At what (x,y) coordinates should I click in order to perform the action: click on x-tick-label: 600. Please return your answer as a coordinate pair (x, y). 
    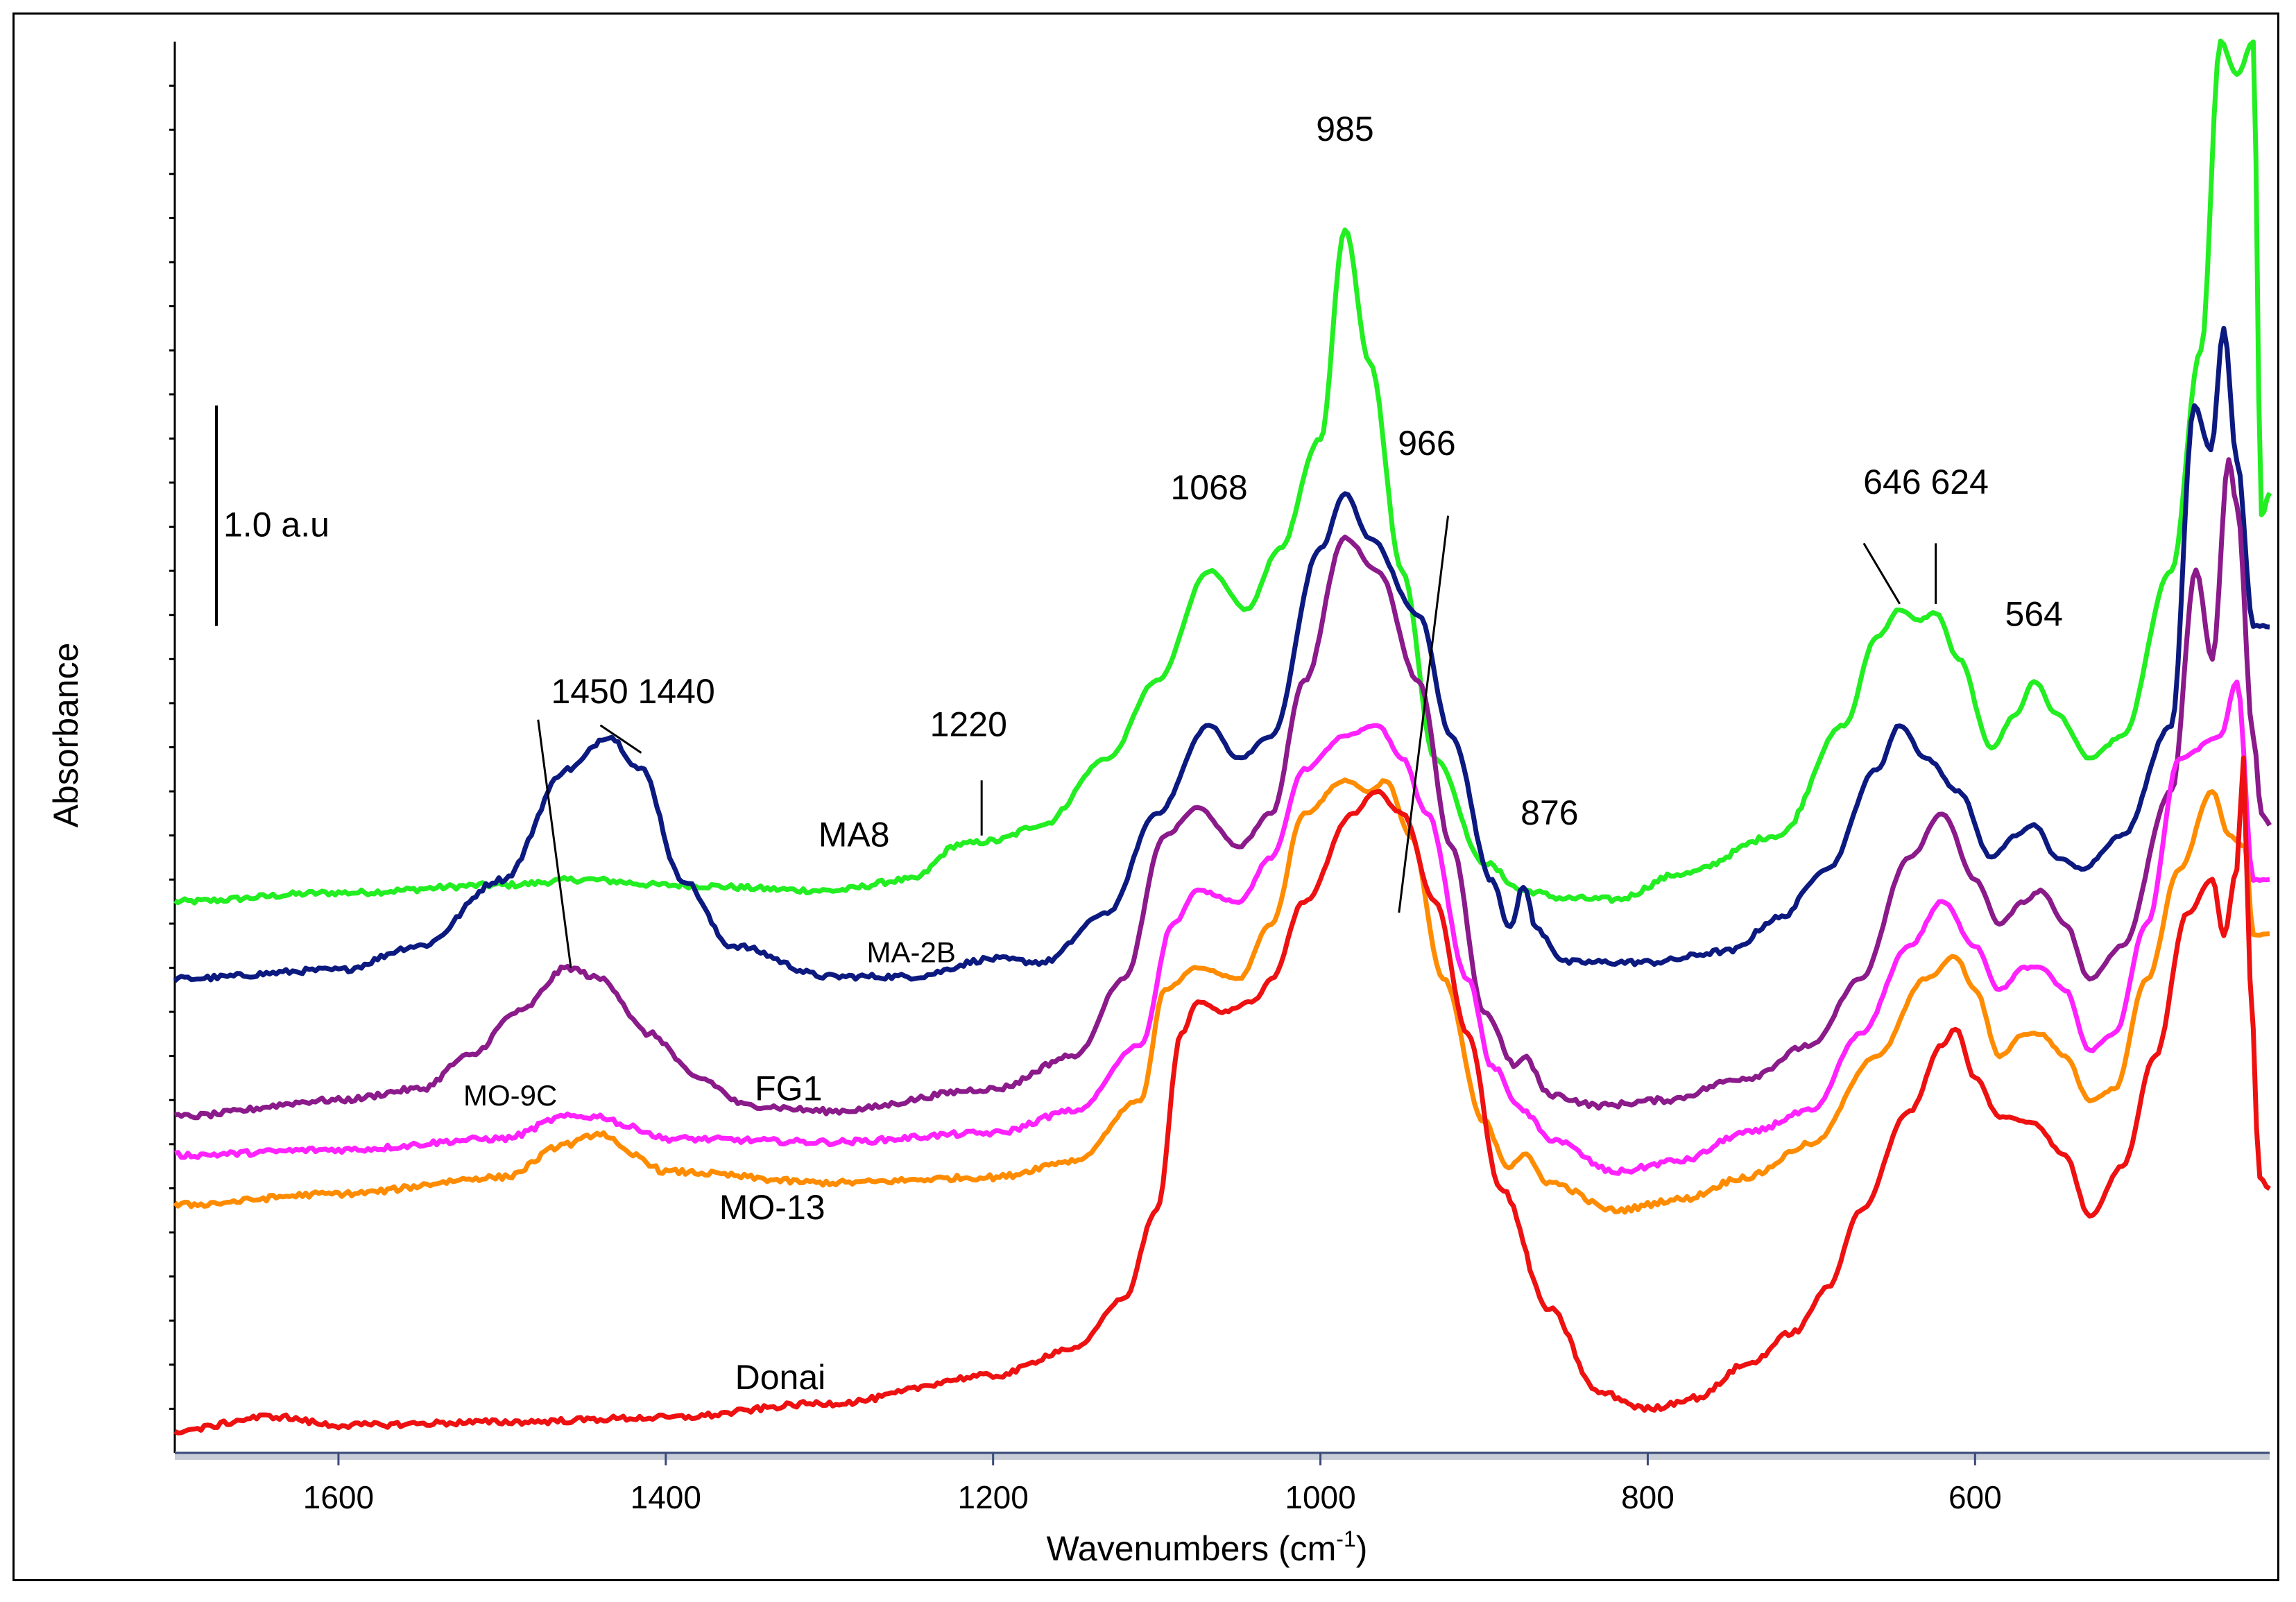
    Looking at the image, I should click on (1975, 1497).